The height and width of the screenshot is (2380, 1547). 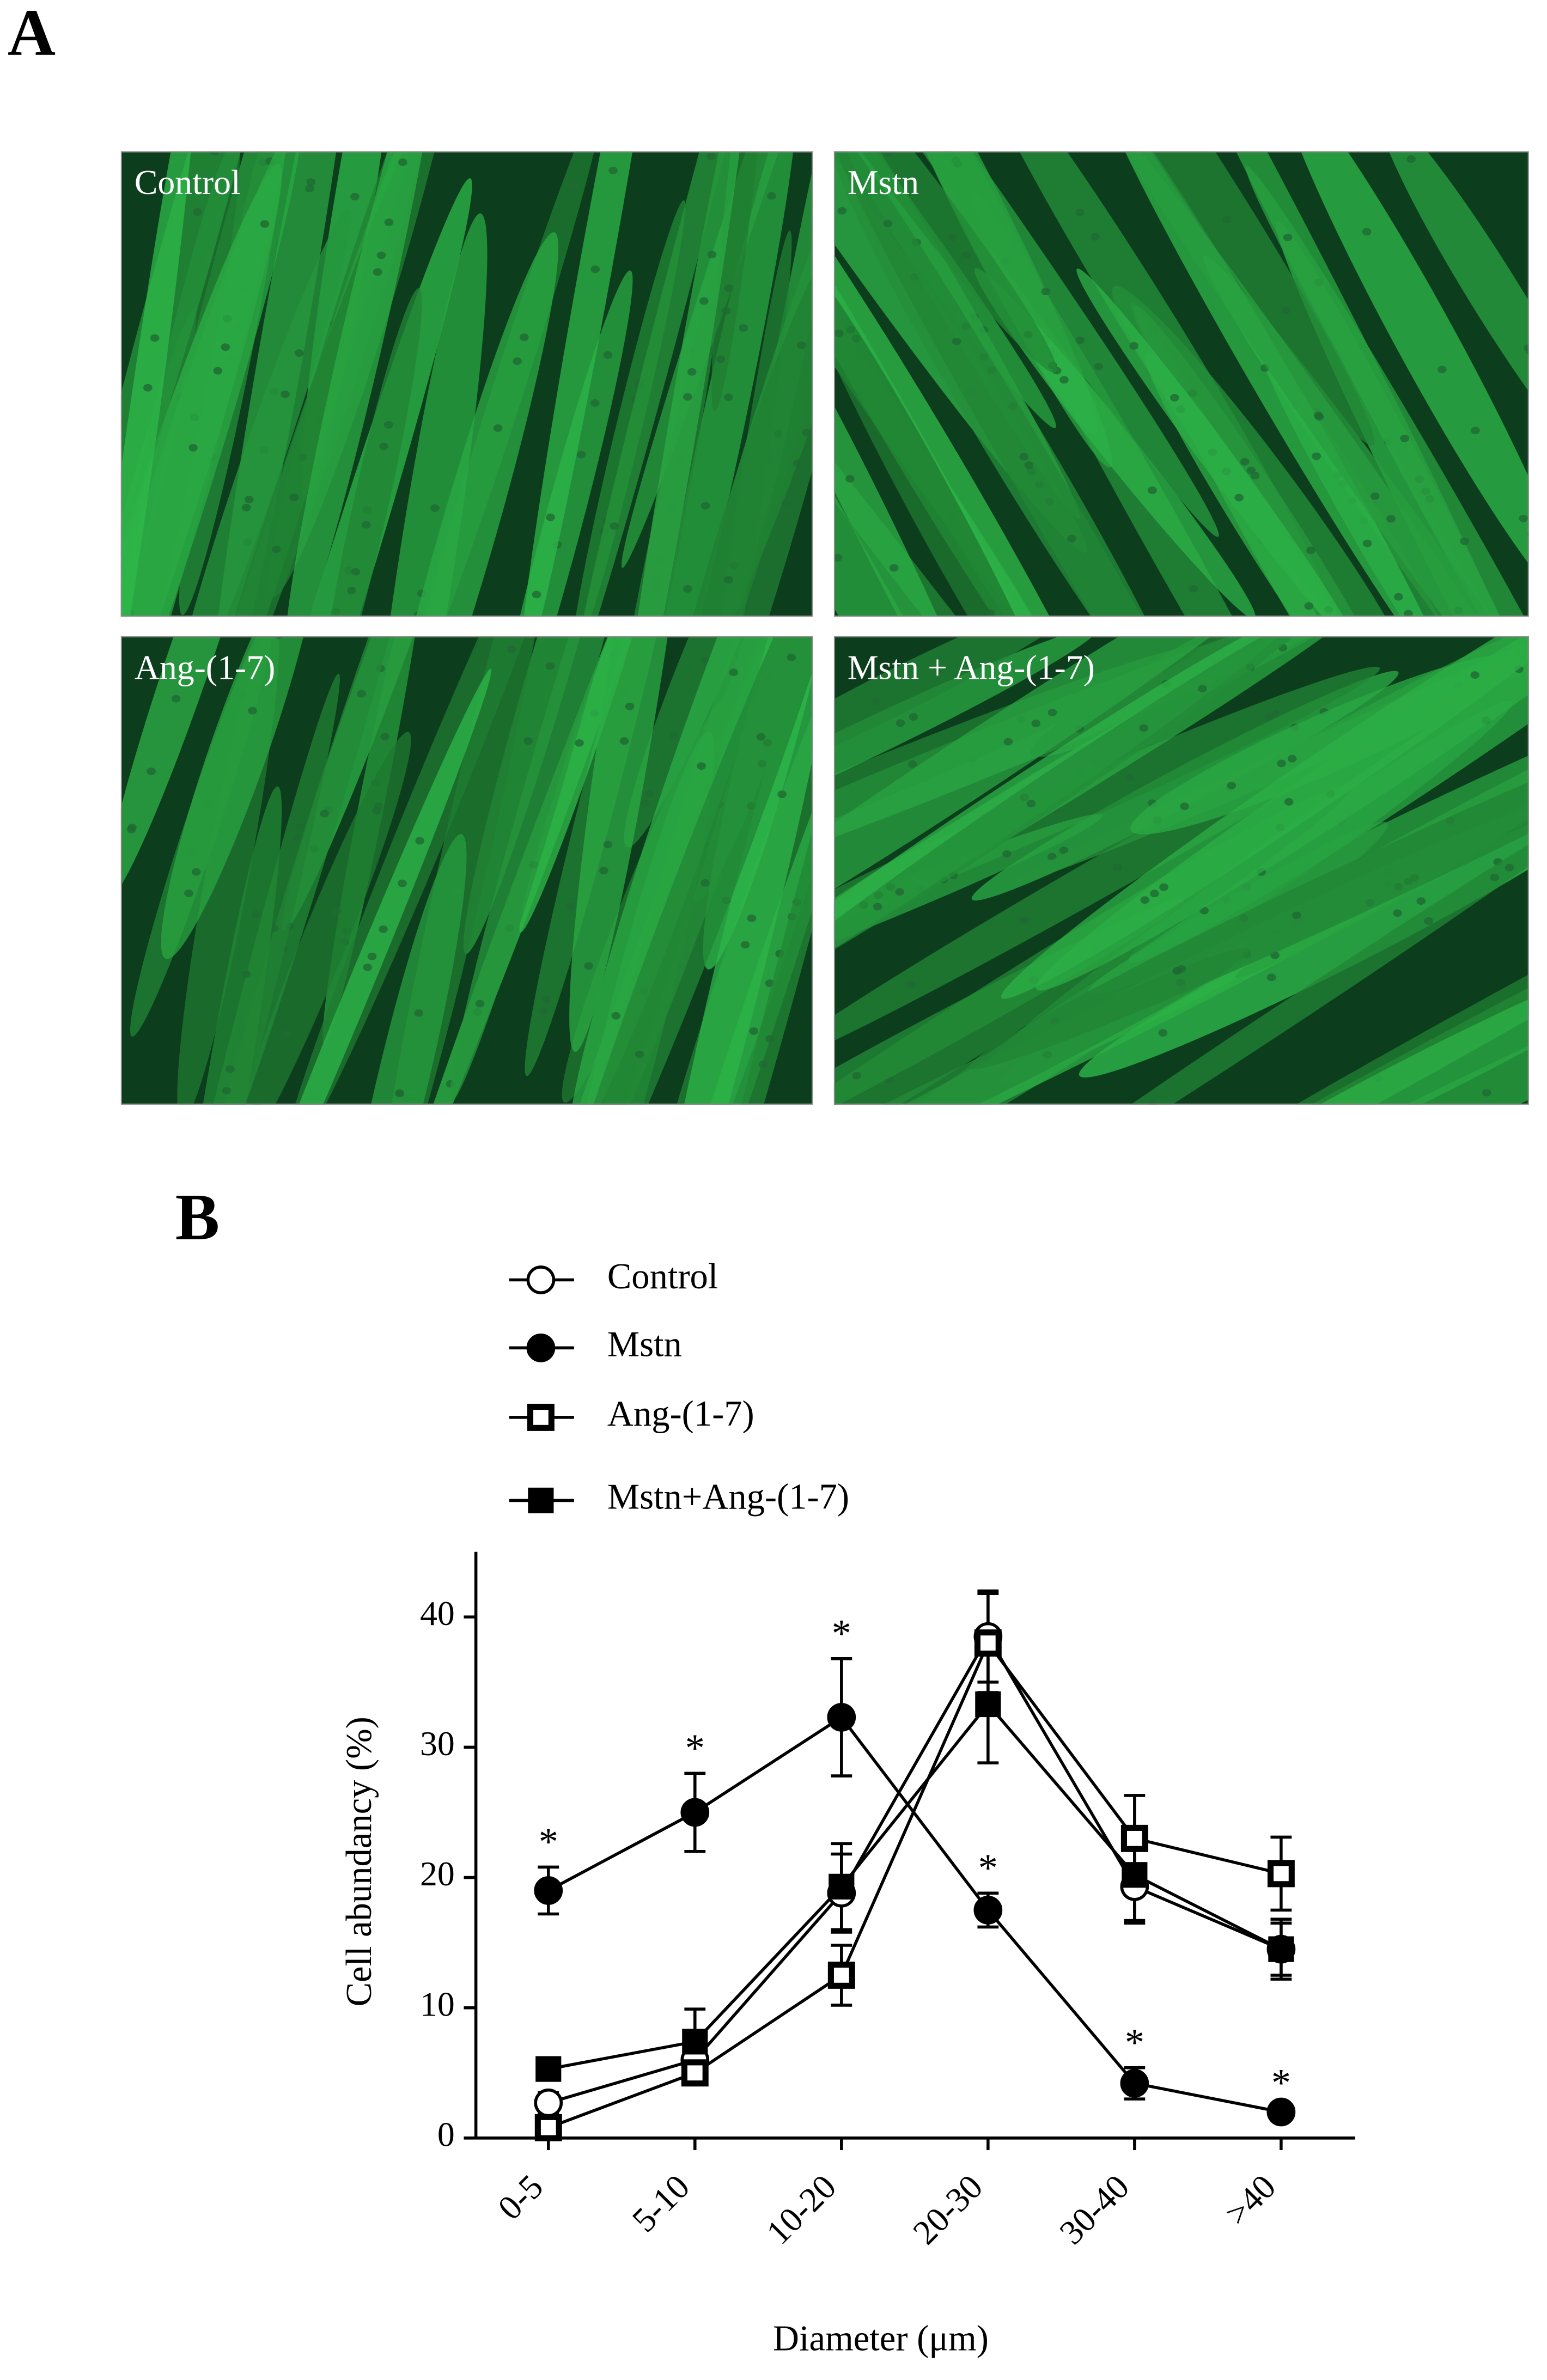 I want to click on legend-label: Mstn, so click(x=644, y=1345).